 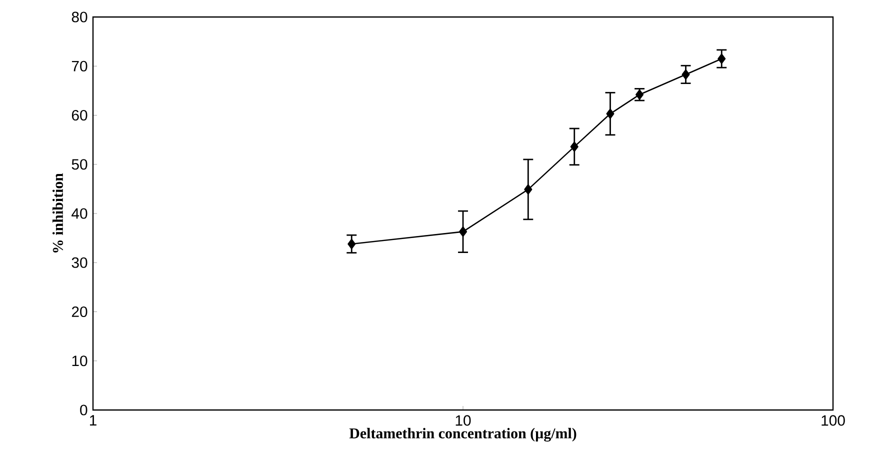 I want to click on x-axis-title: Deltamethrin concentration (µg/ml), so click(x=462, y=435).